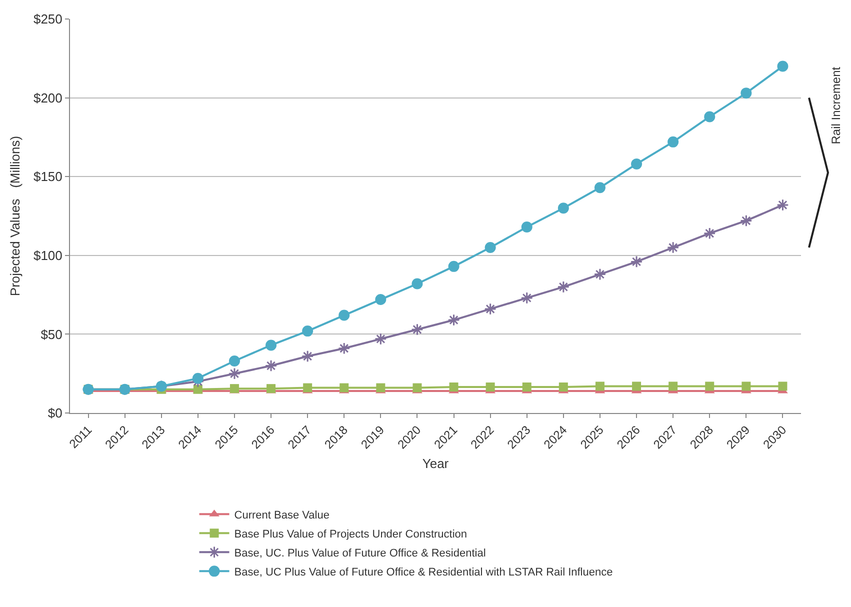 The width and height of the screenshot is (851, 607). What do you see at coordinates (47, 176) in the screenshot?
I see `y-tick-label: $150` at bounding box center [47, 176].